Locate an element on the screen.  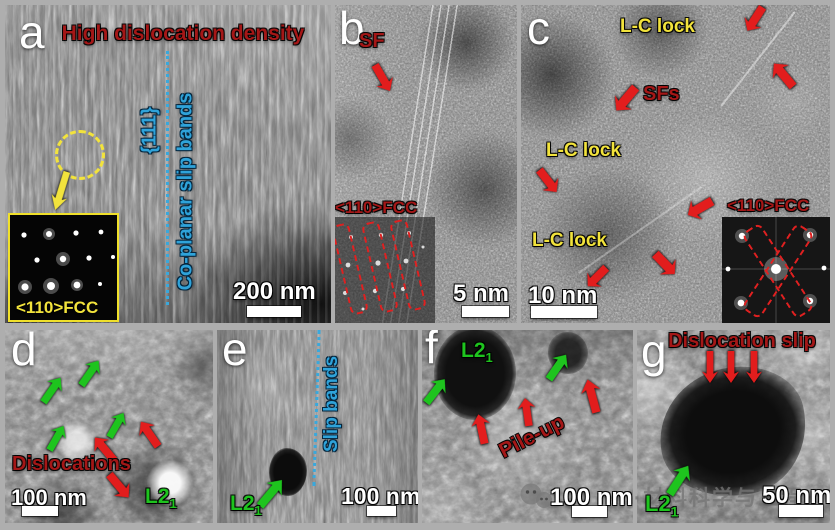
sfs-label: SFs is located at coordinates (661, 94).